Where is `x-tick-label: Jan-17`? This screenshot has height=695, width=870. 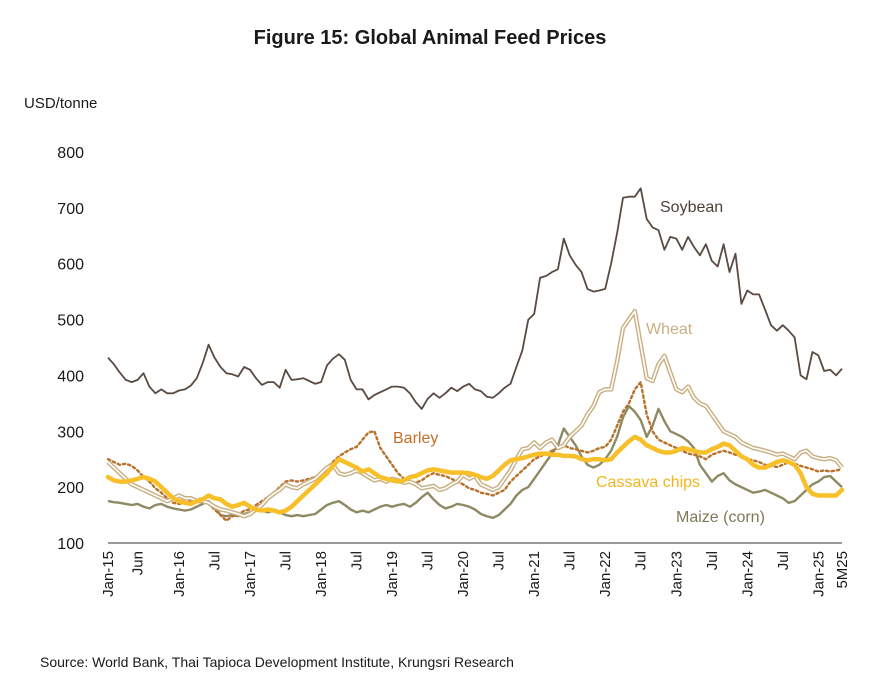
x-tick-label: Jan-17 is located at coordinates (250, 574).